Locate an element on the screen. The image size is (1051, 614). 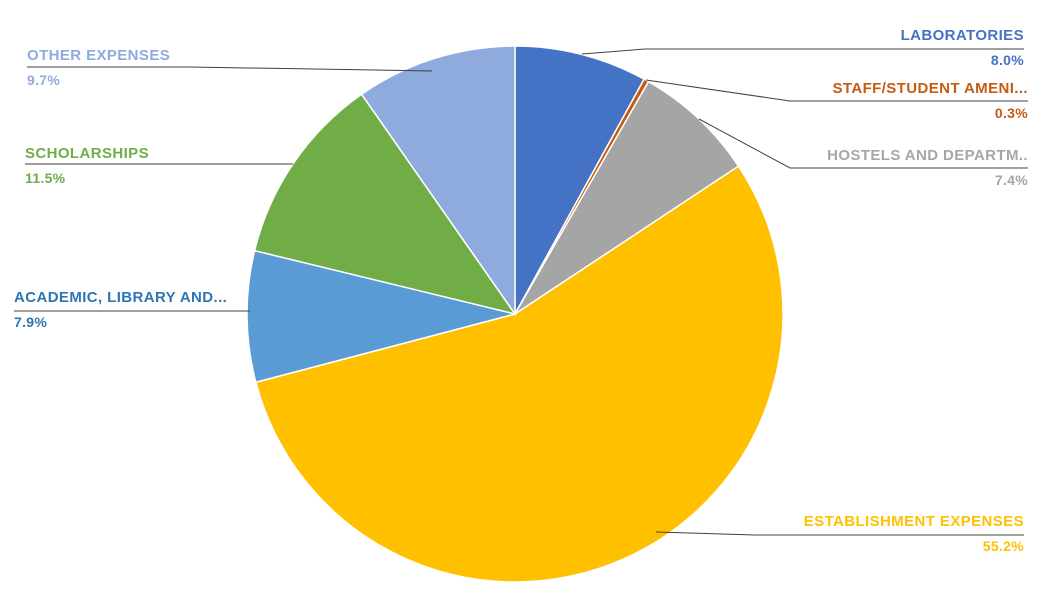
slice-percent: 0.3% is located at coordinates (1011, 113).